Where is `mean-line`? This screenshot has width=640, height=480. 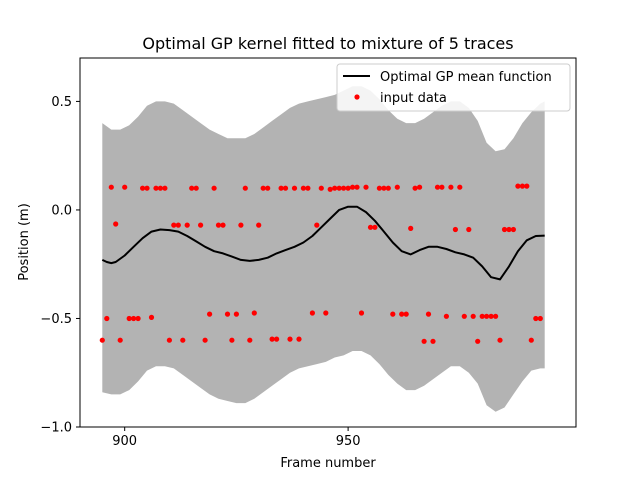
mean-line is located at coordinates (323, 243).